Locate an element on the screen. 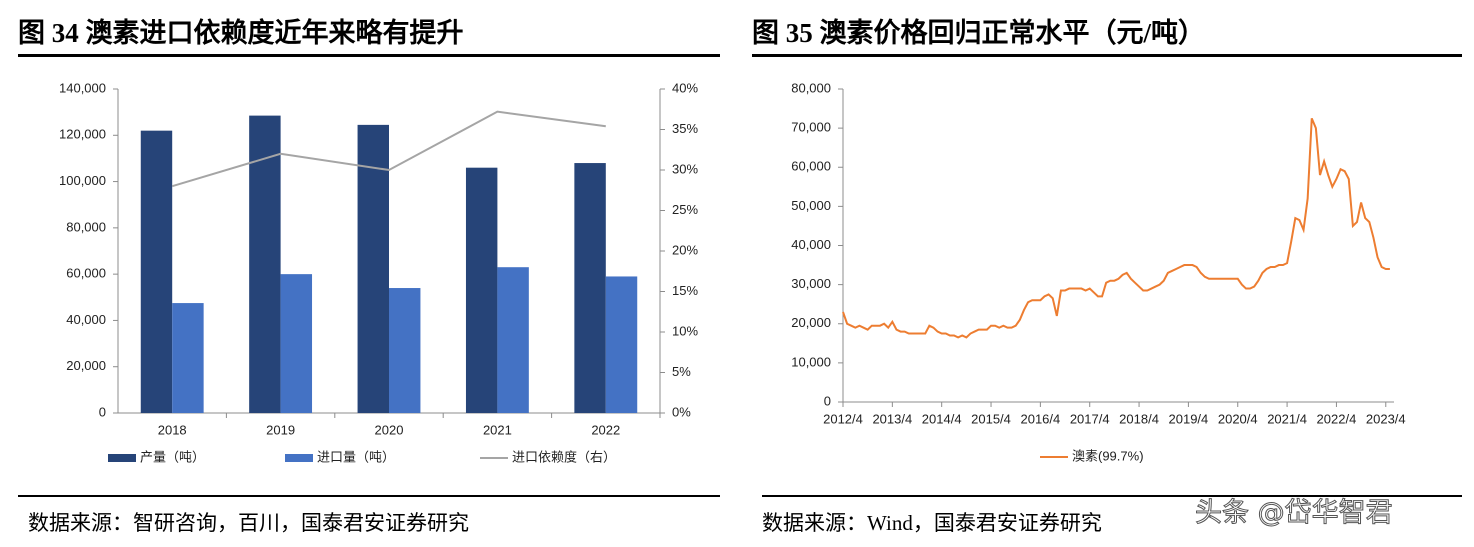 This screenshot has height=547, width=1474. chart-title: 图 34 澳素进口依赖度近年来略有提升 is located at coordinates (241, 32).